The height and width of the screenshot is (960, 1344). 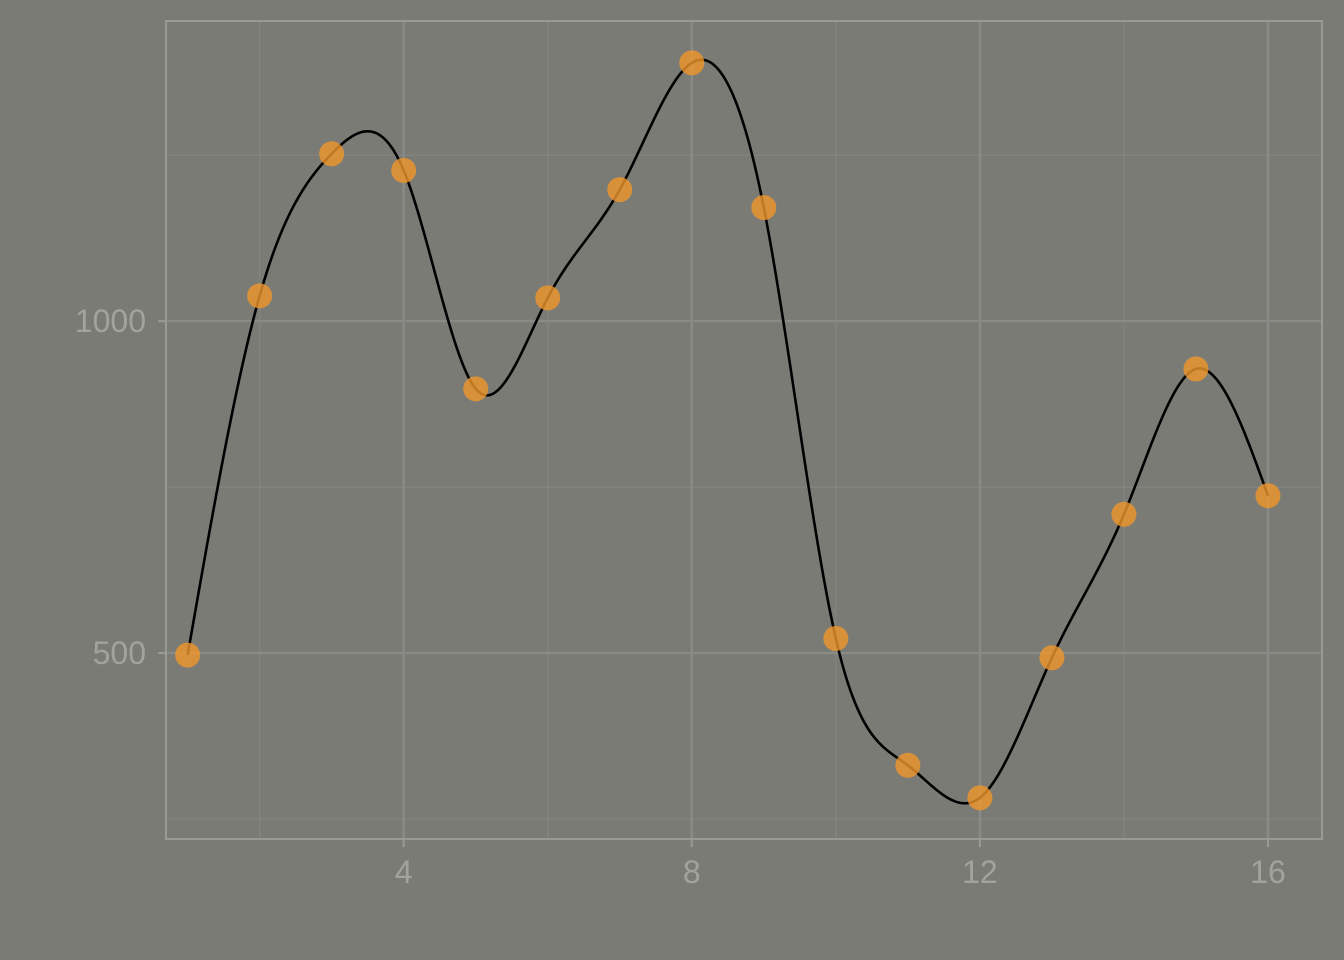 What do you see at coordinates (110, 321) in the screenshot?
I see `y-tick-label: 1000` at bounding box center [110, 321].